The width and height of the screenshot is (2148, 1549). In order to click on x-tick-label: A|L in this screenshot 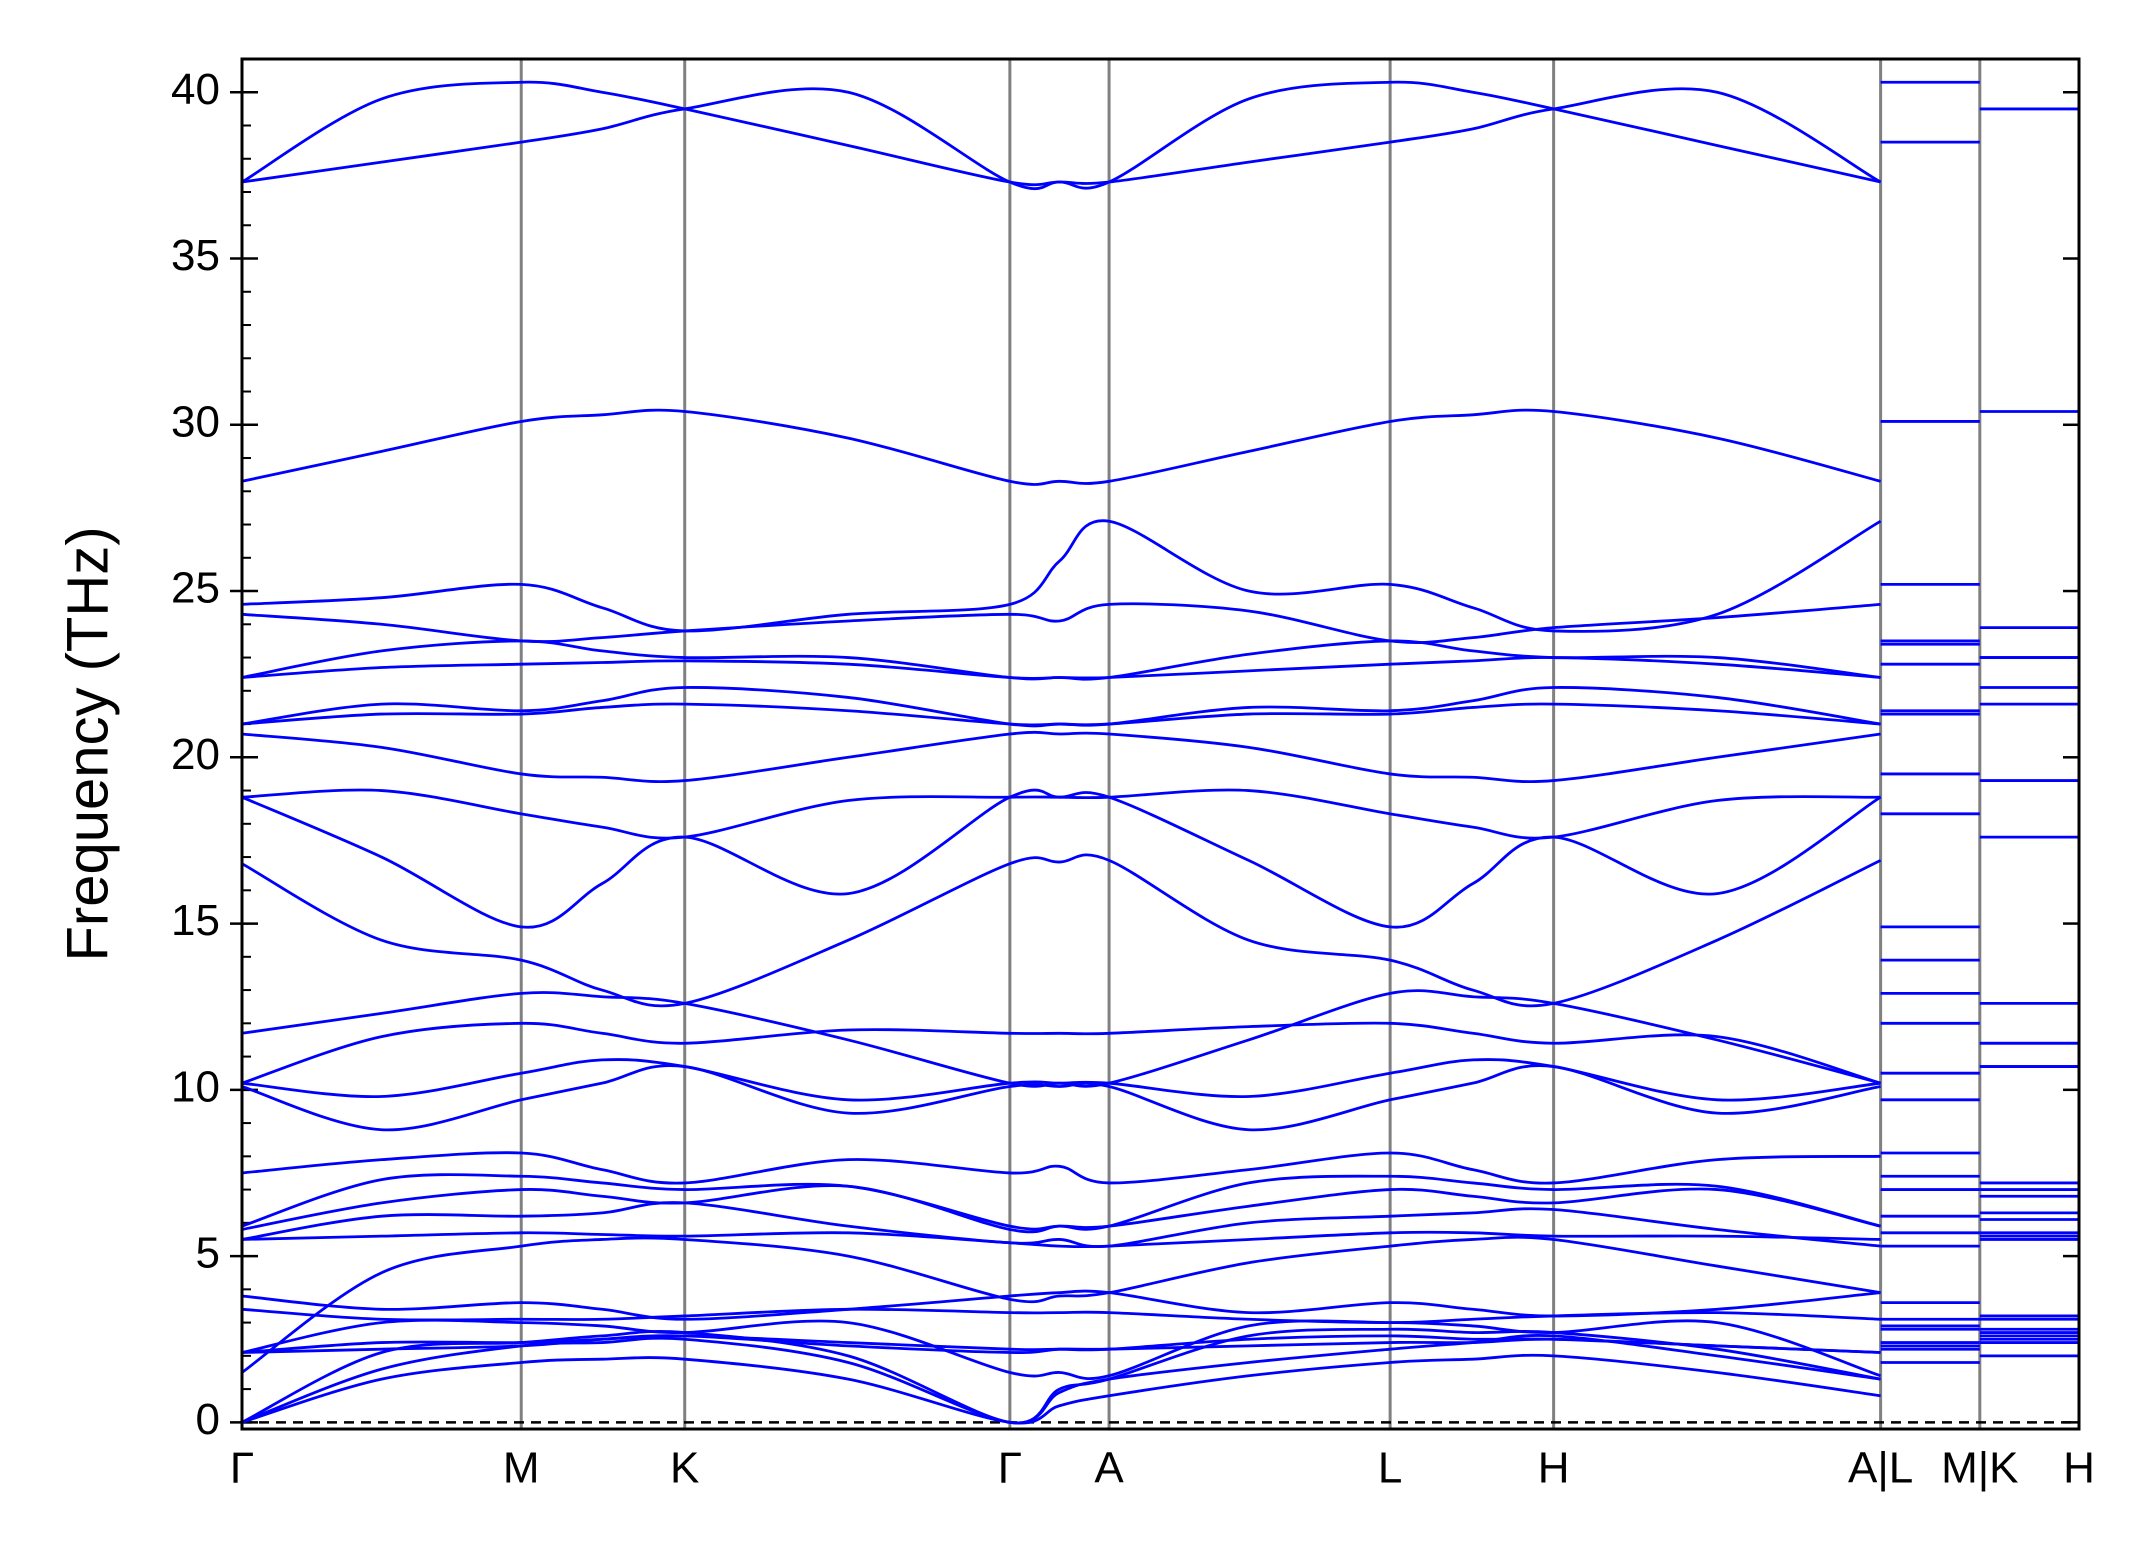, I will do `click(1880, 1468)`.